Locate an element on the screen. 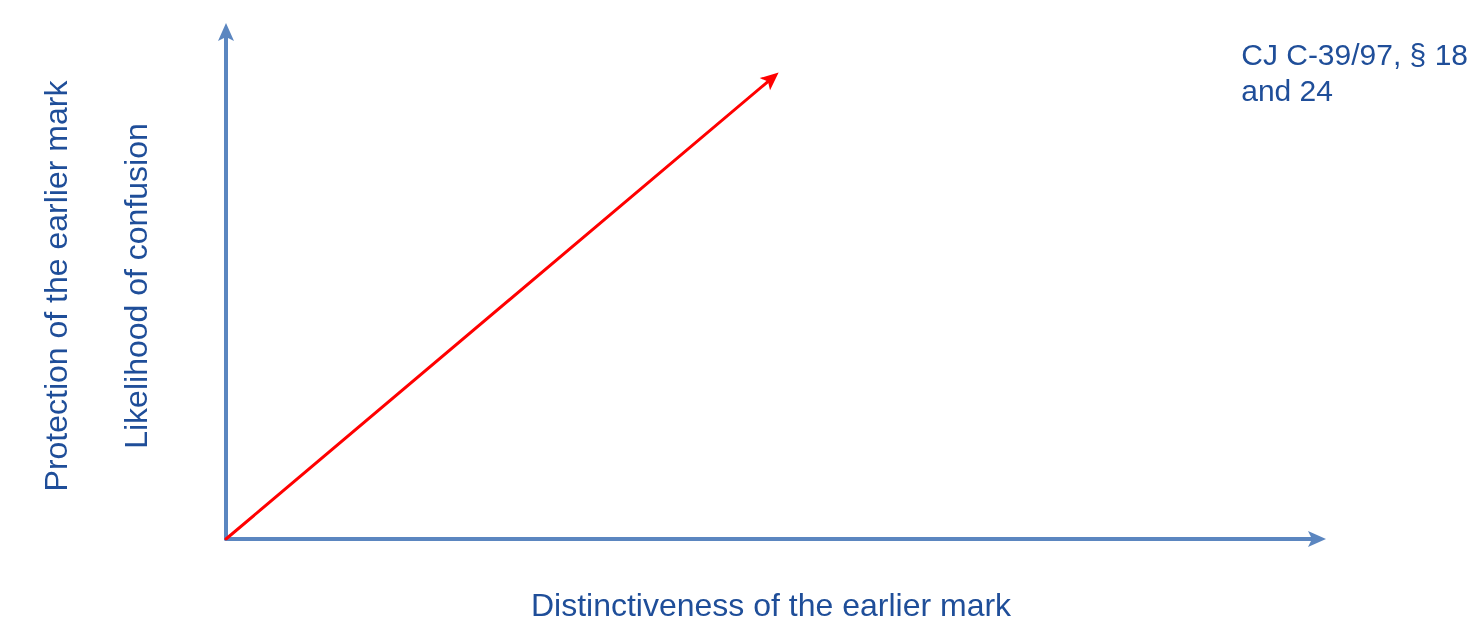  x-axis-title: Distinctiveness of the earlier mark is located at coordinates (771, 605).